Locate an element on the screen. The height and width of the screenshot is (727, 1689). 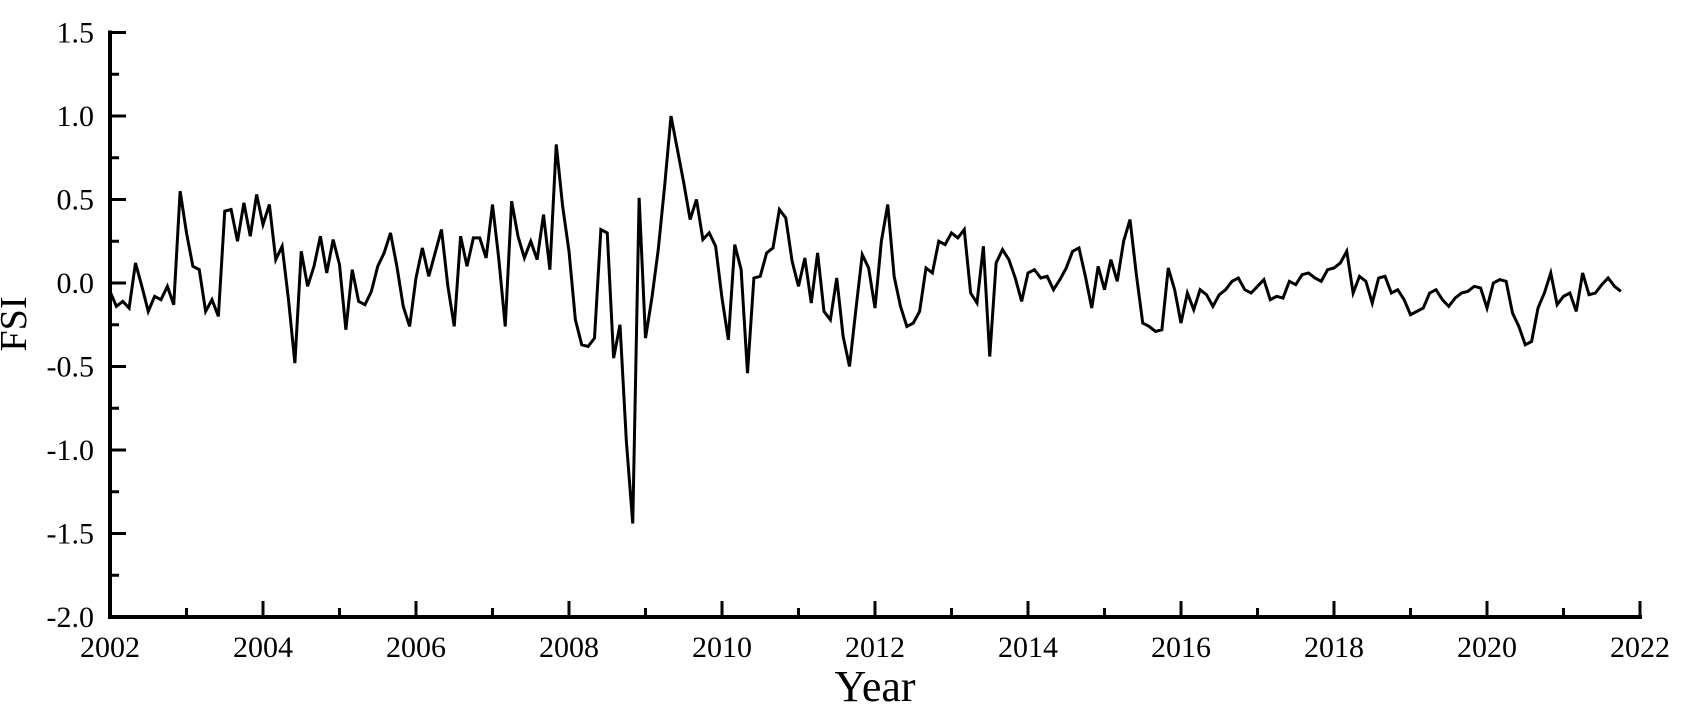
y-tick-label: 1.5 is located at coordinates (76, 33).